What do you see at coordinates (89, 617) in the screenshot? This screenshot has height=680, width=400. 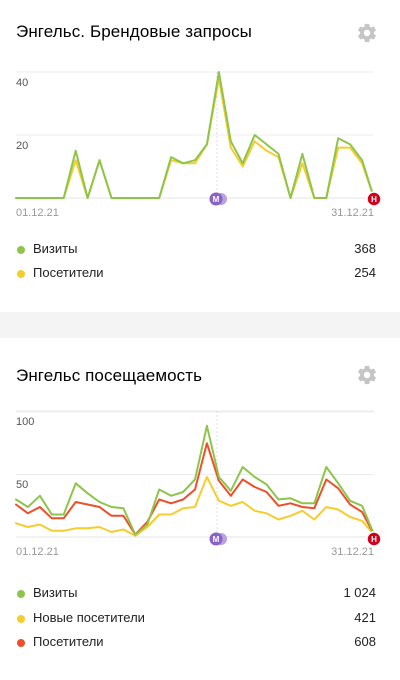 I see `legend-label: Новые посетители` at bounding box center [89, 617].